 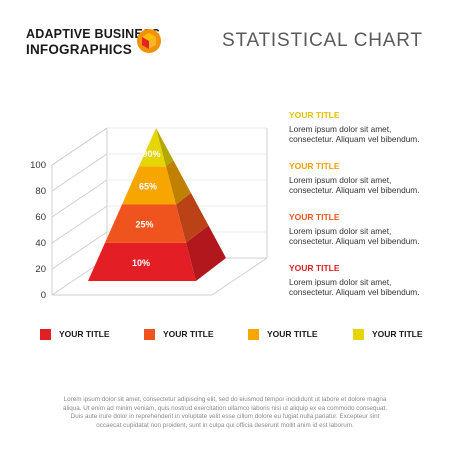 What do you see at coordinates (40, 217) in the screenshot?
I see `y-tick-label: 60` at bounding box center [40, 217].